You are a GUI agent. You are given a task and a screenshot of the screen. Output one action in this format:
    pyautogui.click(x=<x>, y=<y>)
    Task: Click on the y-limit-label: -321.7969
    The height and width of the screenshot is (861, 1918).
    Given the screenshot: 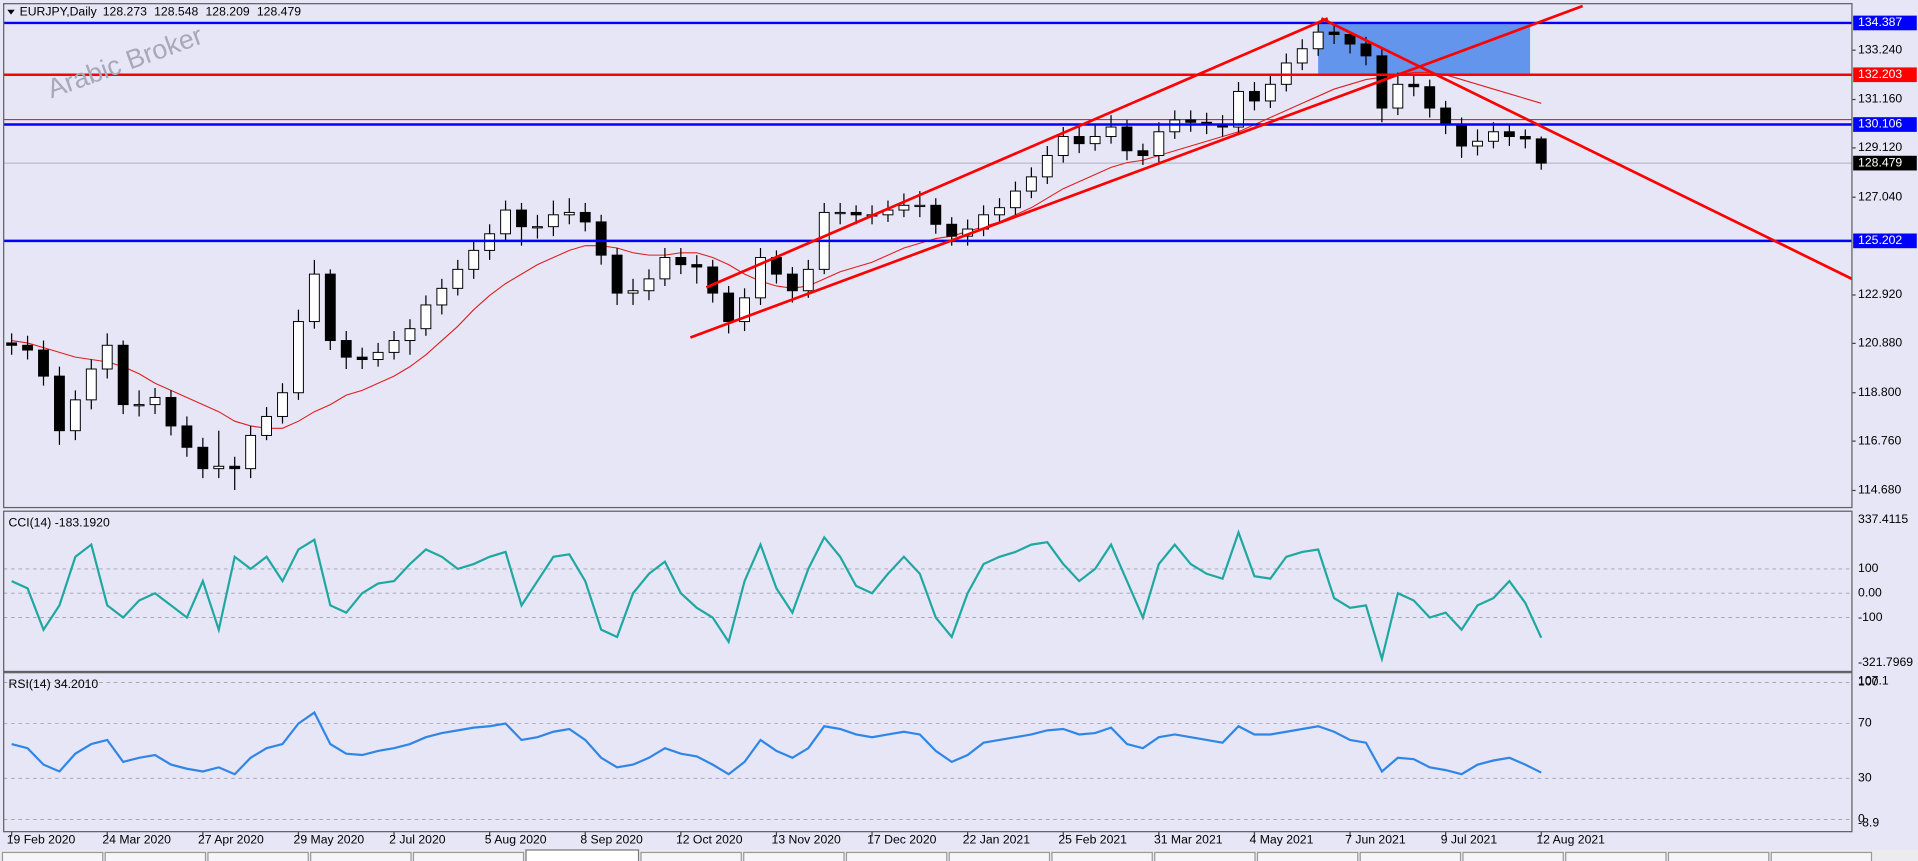 What is the action you would take?
    pyautogui.click(x=1885, y=662)
    